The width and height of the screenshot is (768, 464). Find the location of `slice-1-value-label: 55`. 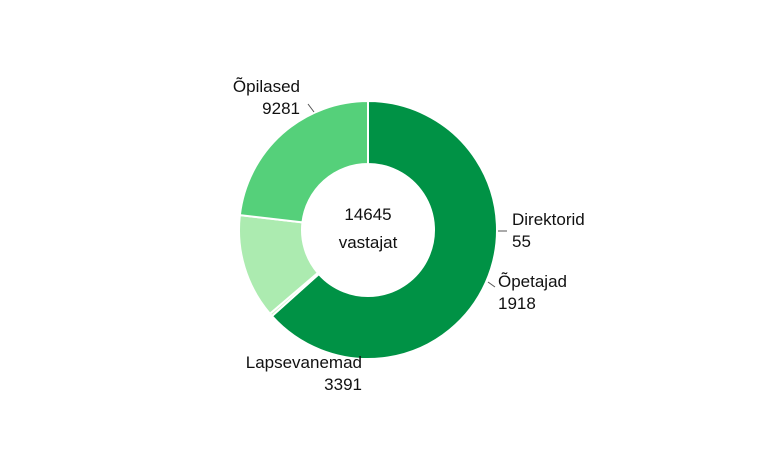

slice-1-value-label: 55 is located at coordinates (521, 241).